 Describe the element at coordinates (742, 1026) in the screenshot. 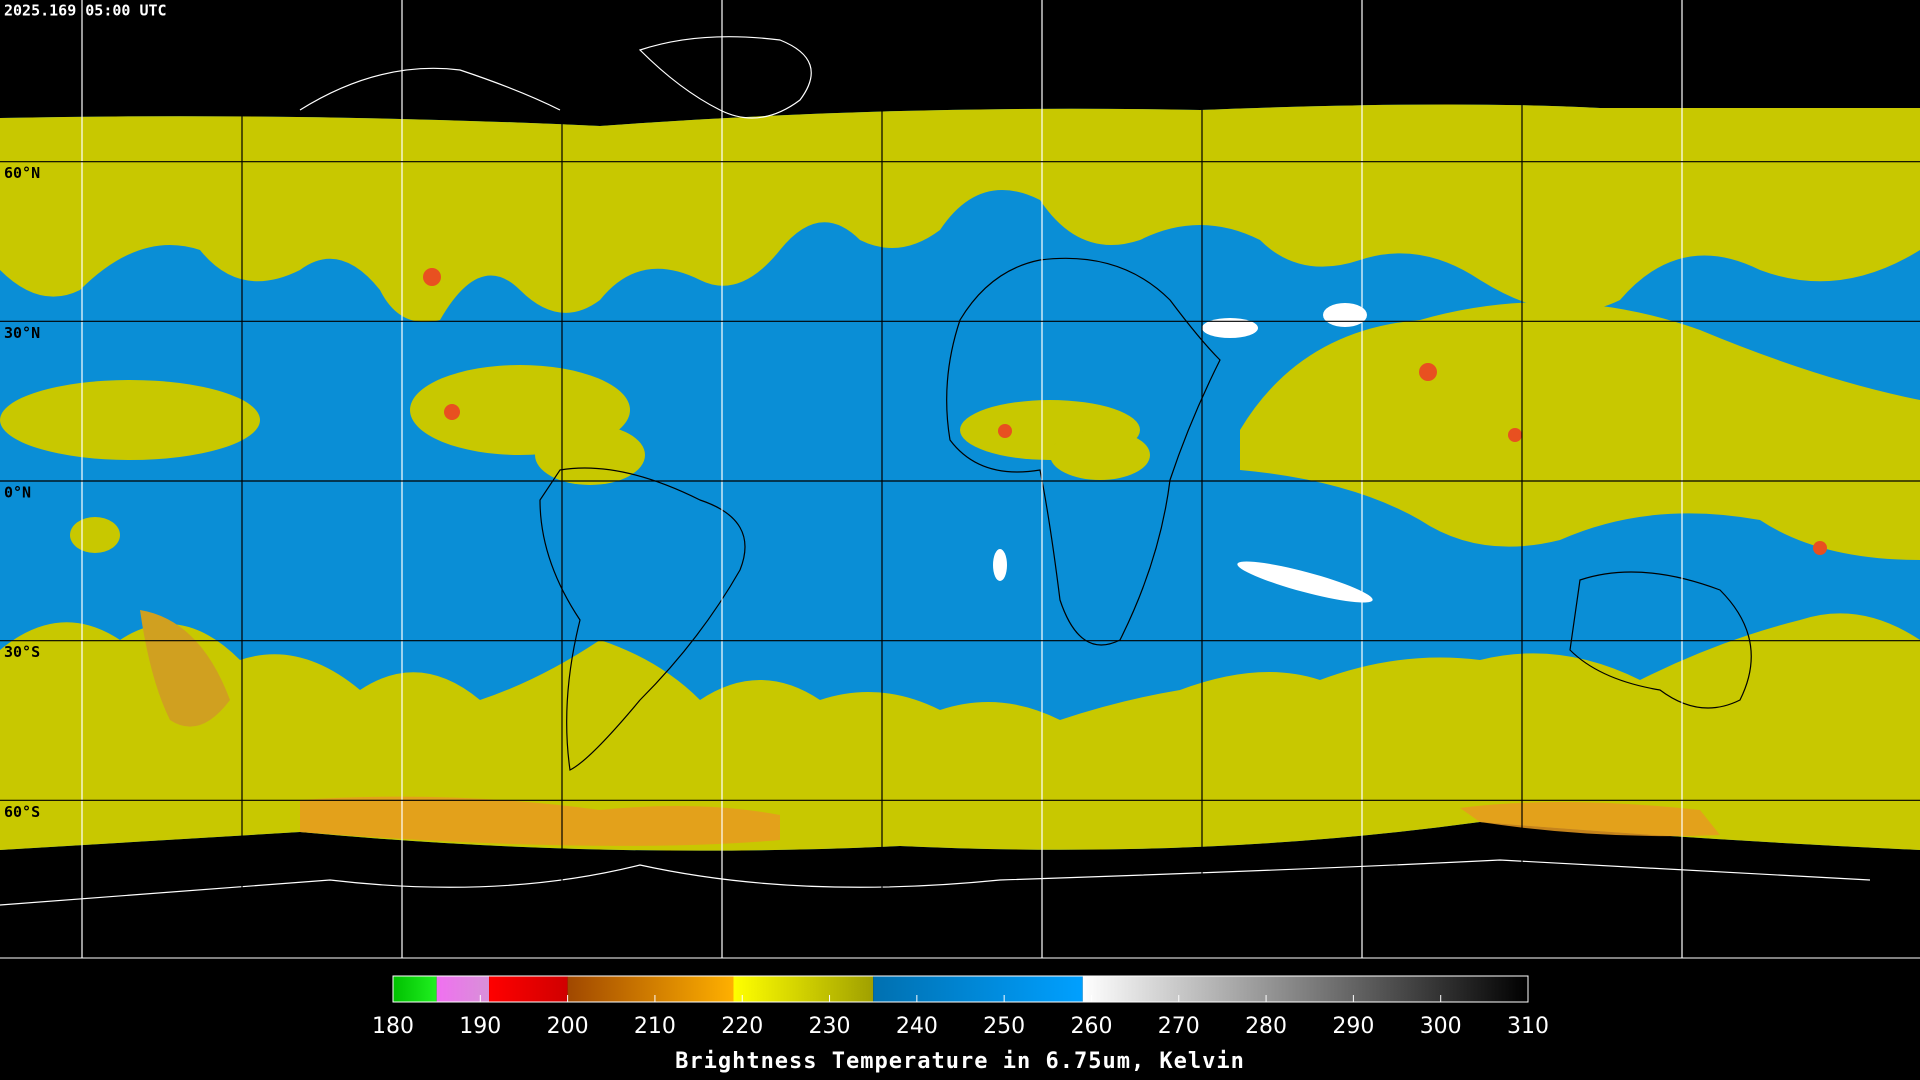

I see `colorbar-tick-label: 220` at that location.